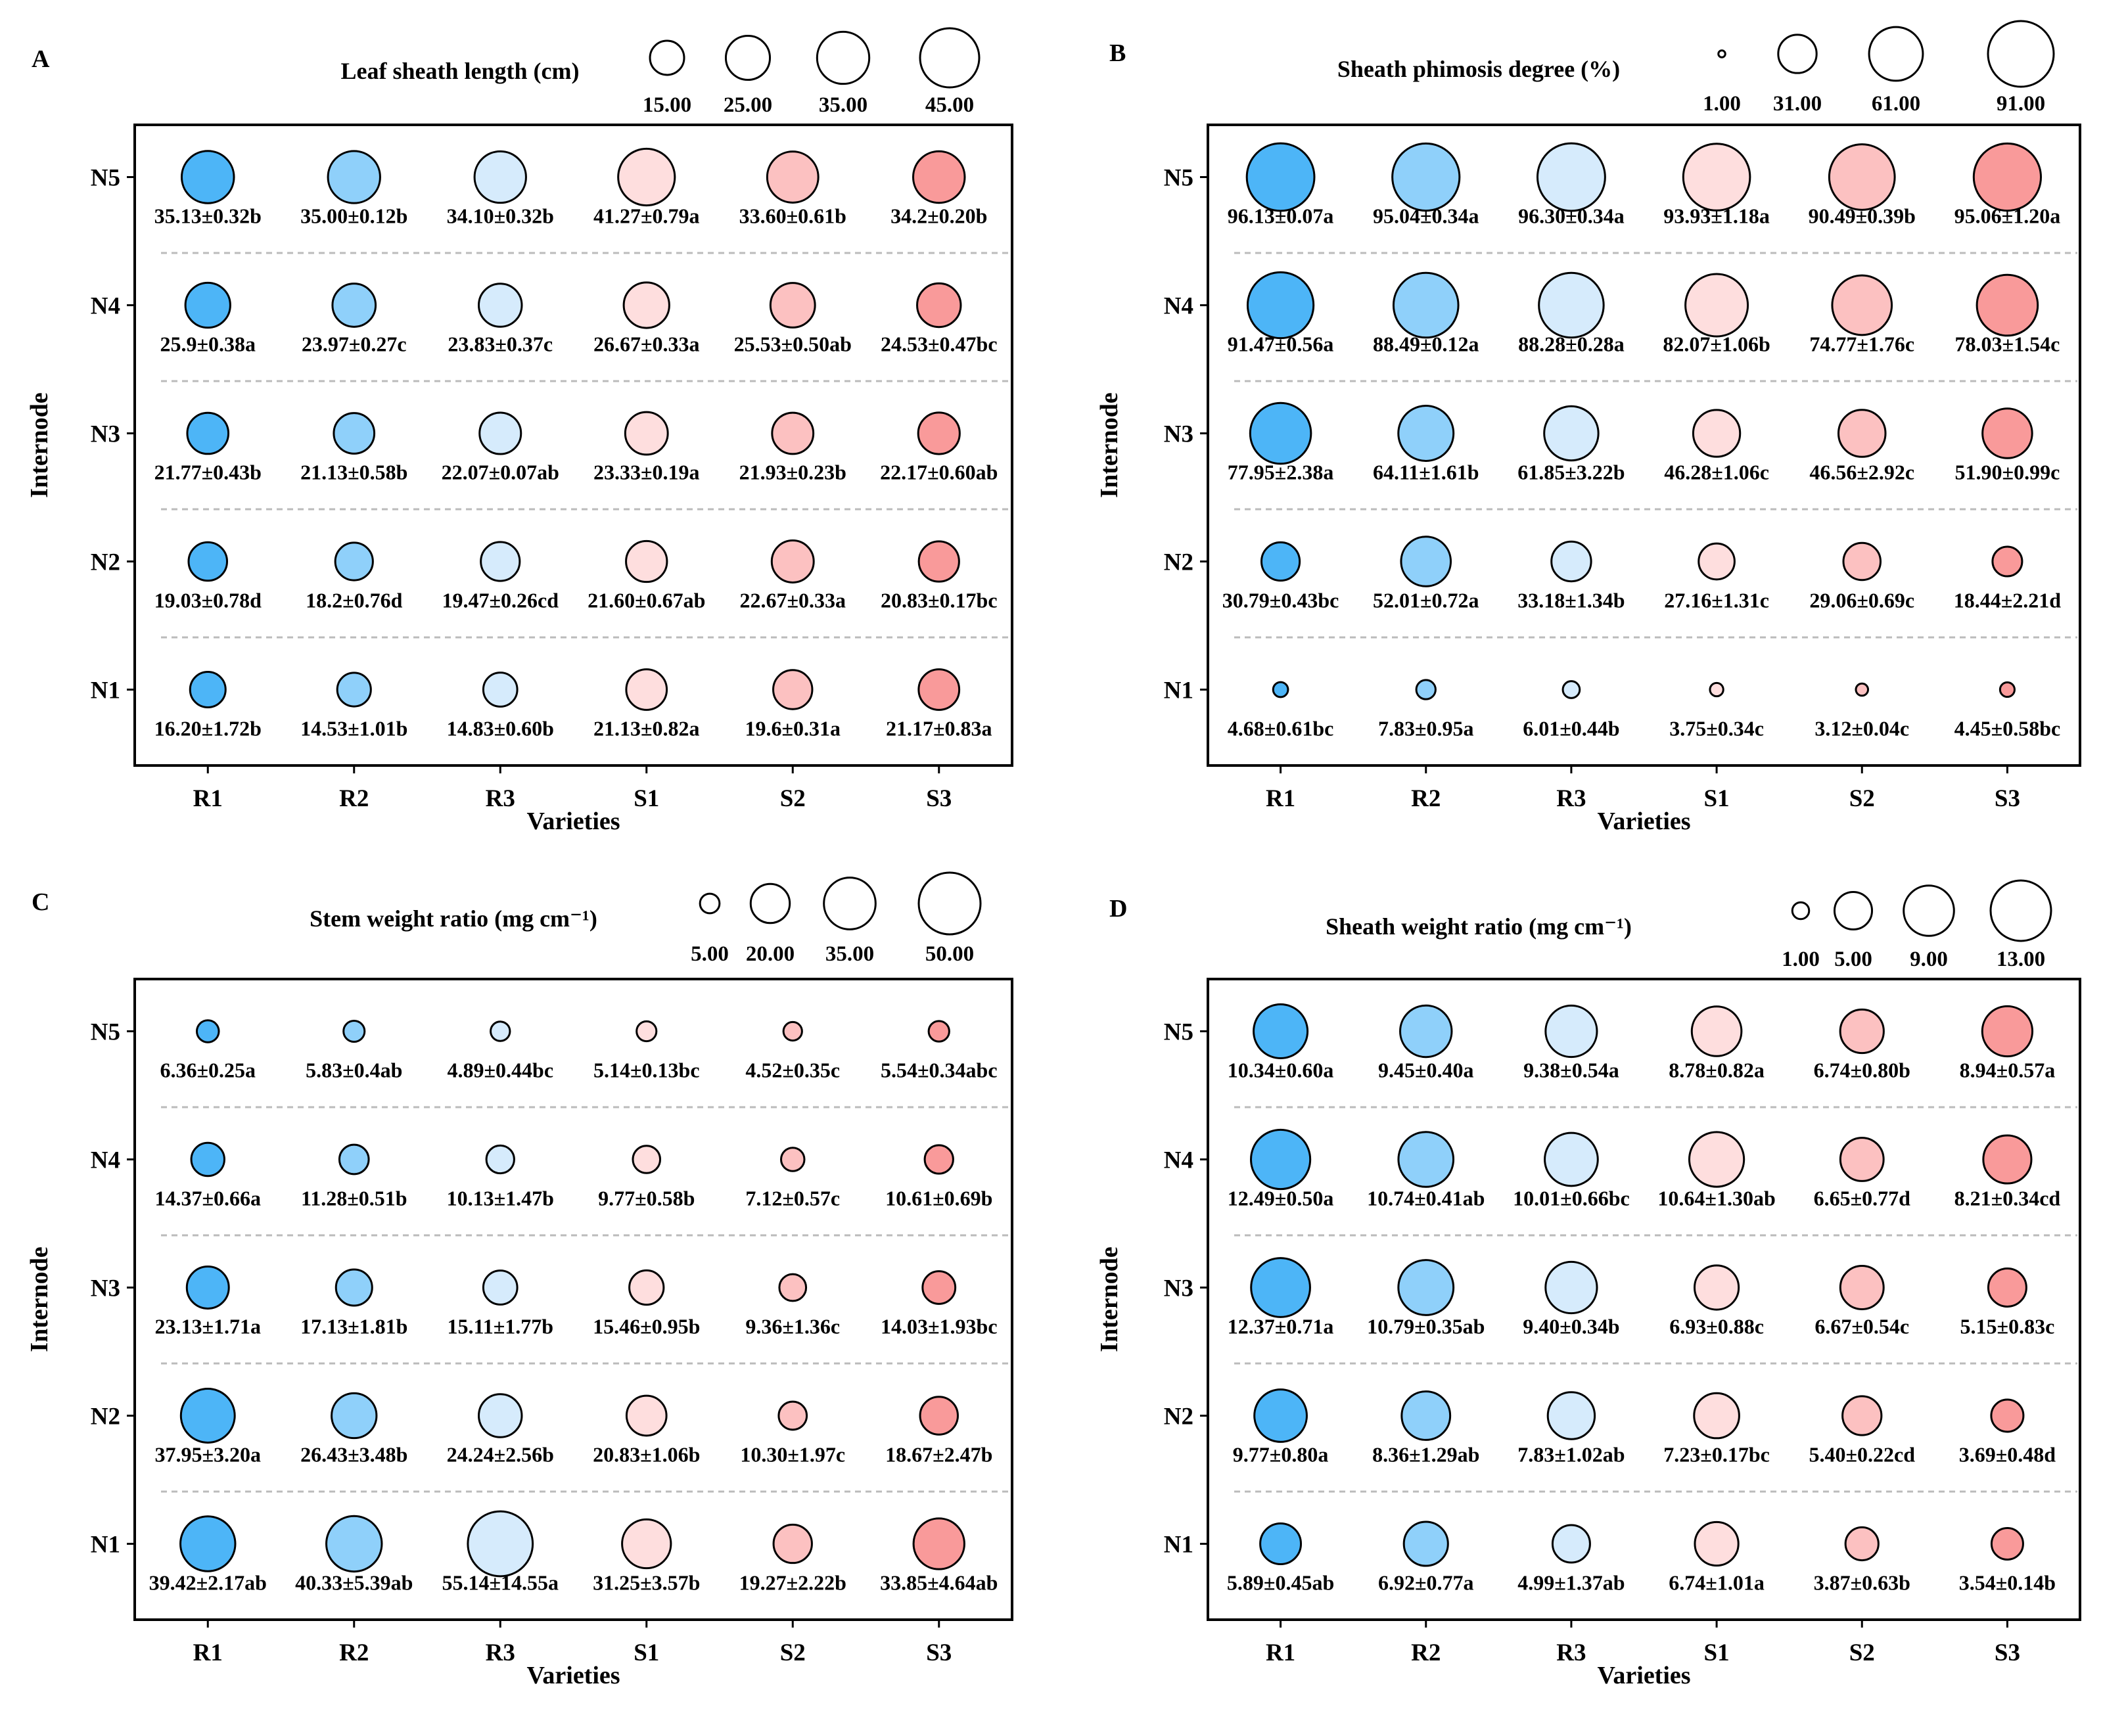  Describe the element at coordinates (208, 1652) in the screenshot. I see `x-tick-label: R1` at that location.